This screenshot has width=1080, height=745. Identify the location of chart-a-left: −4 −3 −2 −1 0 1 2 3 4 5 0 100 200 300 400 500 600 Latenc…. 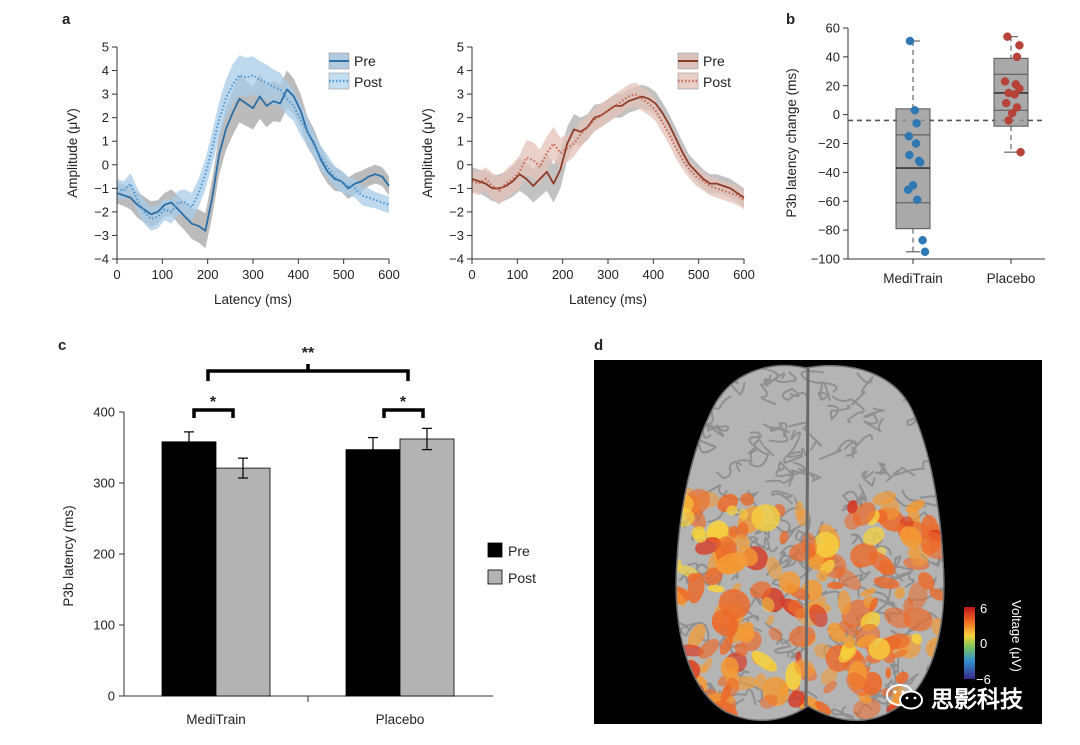
(232, 174).